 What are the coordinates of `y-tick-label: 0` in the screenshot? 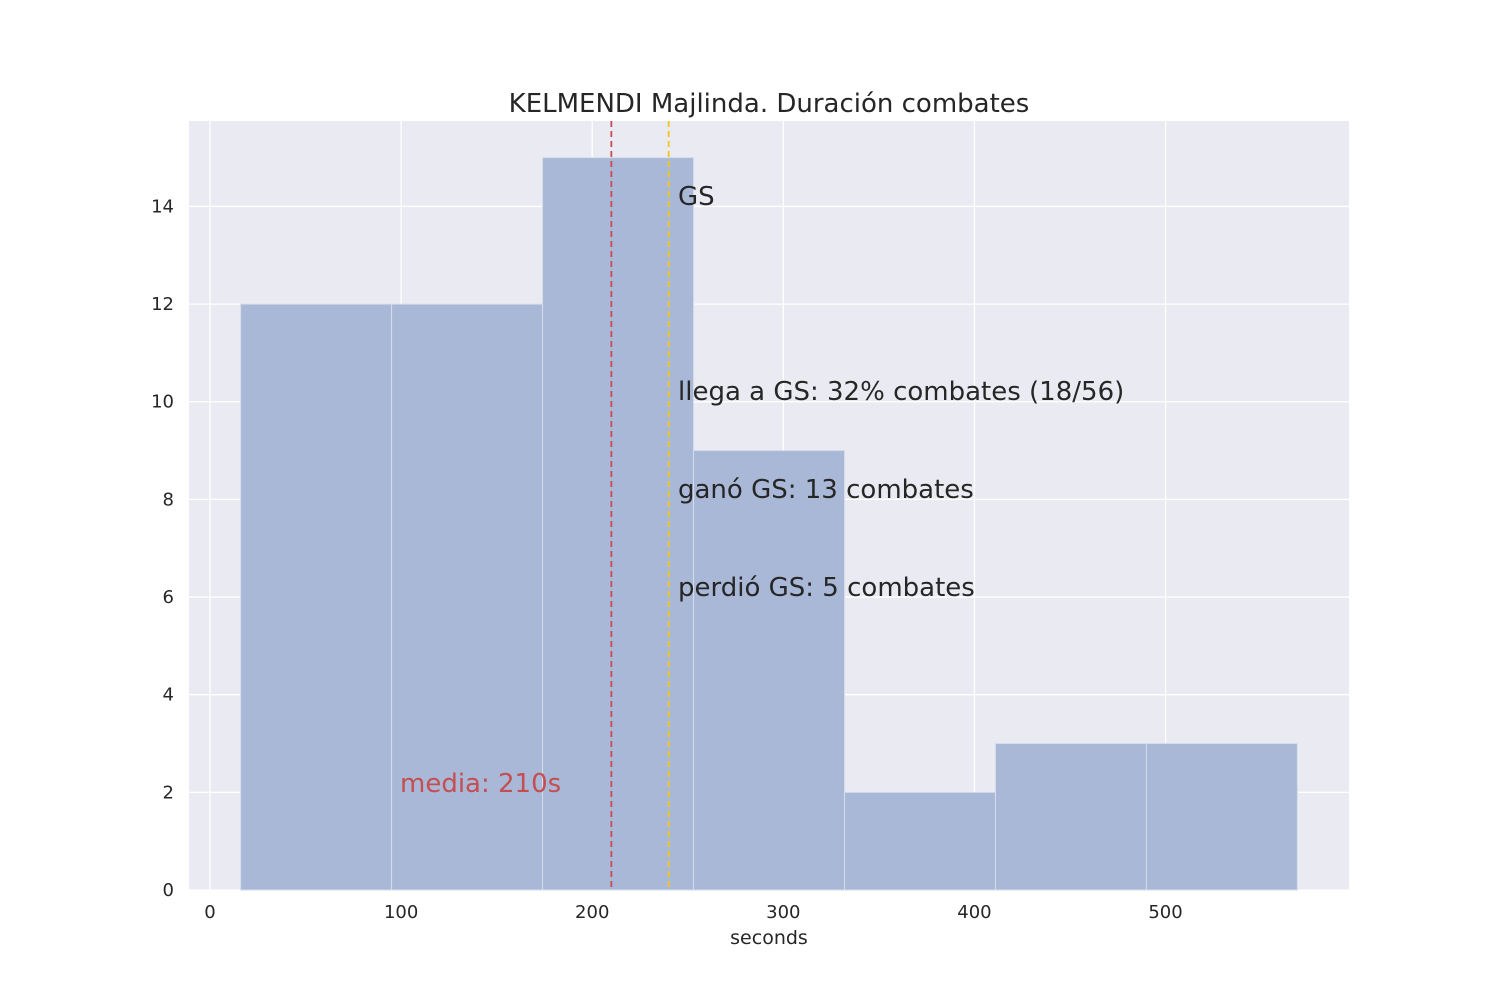 It's located at (168, 890).